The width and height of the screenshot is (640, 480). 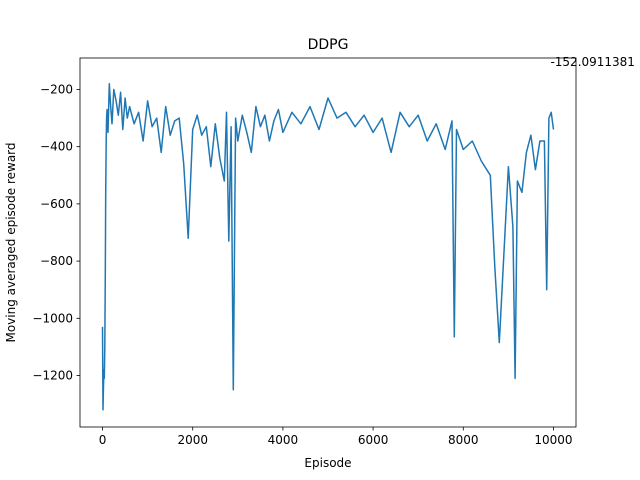 What do you see at coordinates (11, 242) in the screenshot?
I see `y-axis-label: Moving averaged episode reward` at bounding box center [11, 242].